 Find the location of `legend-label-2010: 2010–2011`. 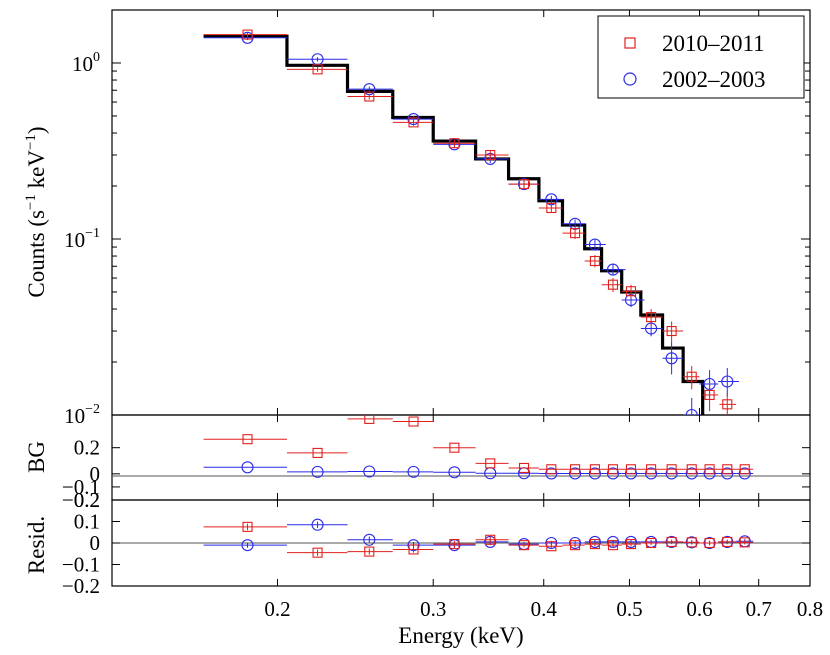

legend-label-2010: 2010–2011 is located at coordinates (713, 43).